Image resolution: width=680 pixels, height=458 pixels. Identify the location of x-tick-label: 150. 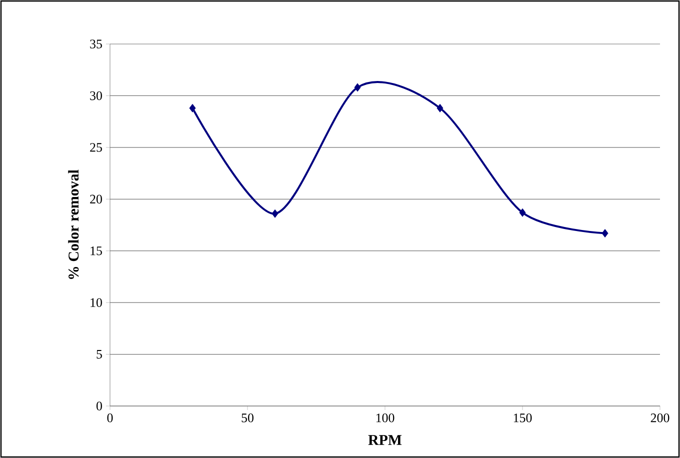
(523, 418).